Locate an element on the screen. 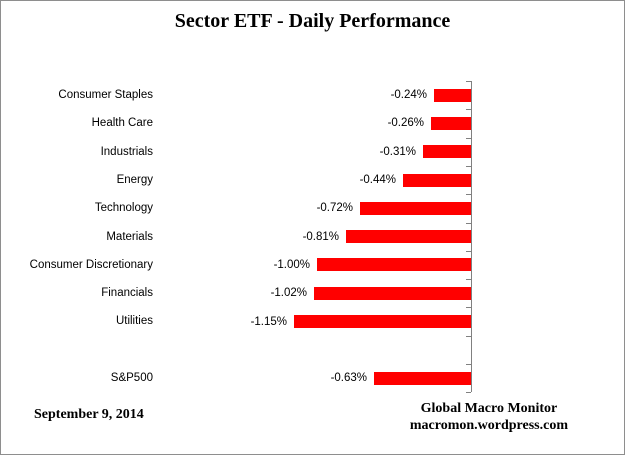 The width and height of the screenshot is (625, 455). chart-title: Sector ETF - Daily Performance is located at coordinates (312, 21).